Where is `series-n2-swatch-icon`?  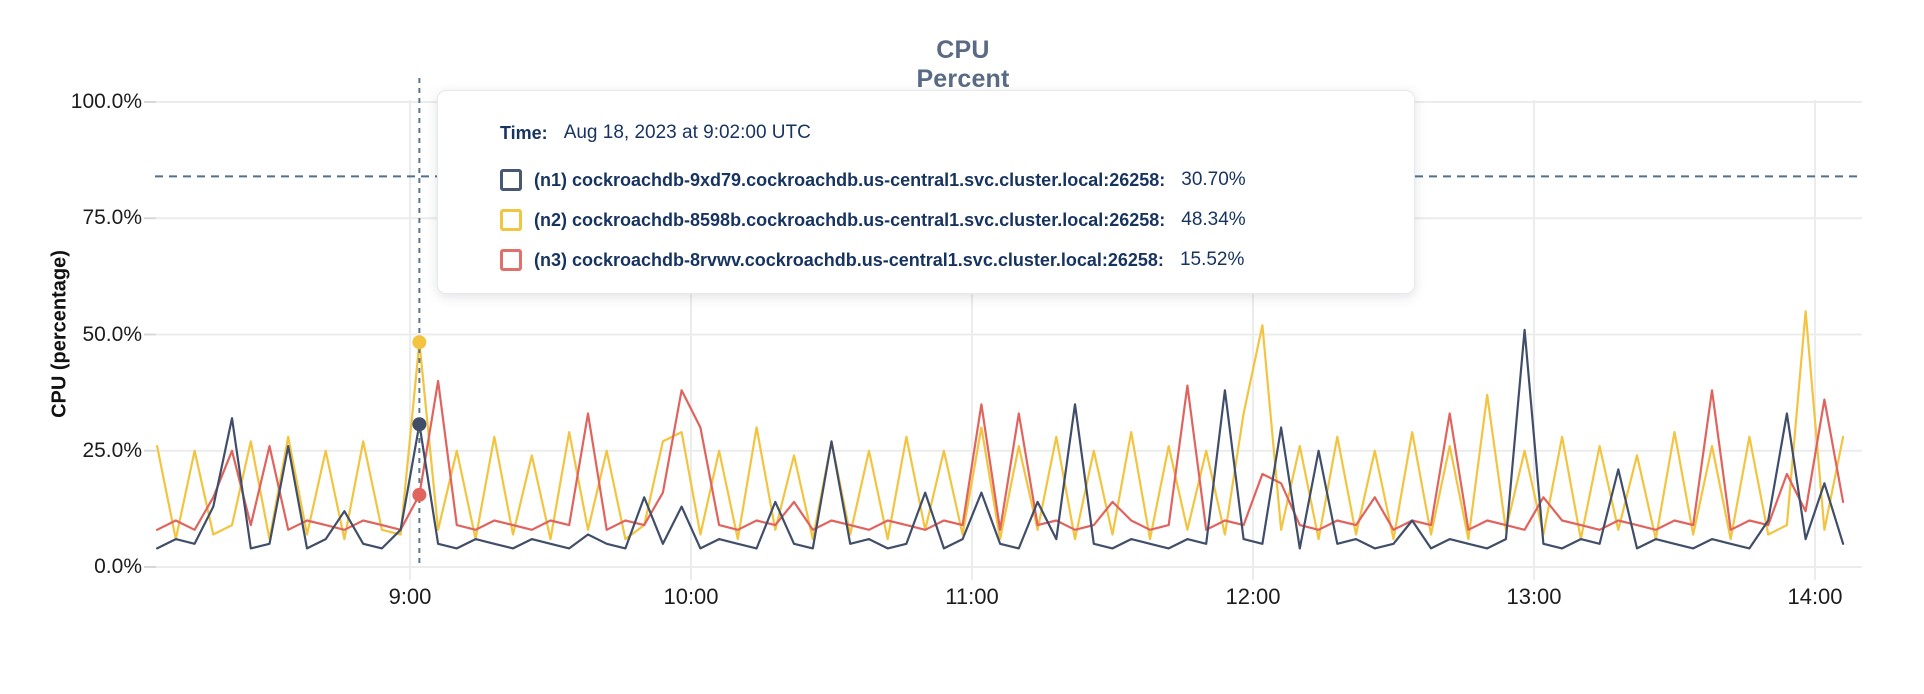 series-n2-swatch-icon is located at coordinates (511, 220).